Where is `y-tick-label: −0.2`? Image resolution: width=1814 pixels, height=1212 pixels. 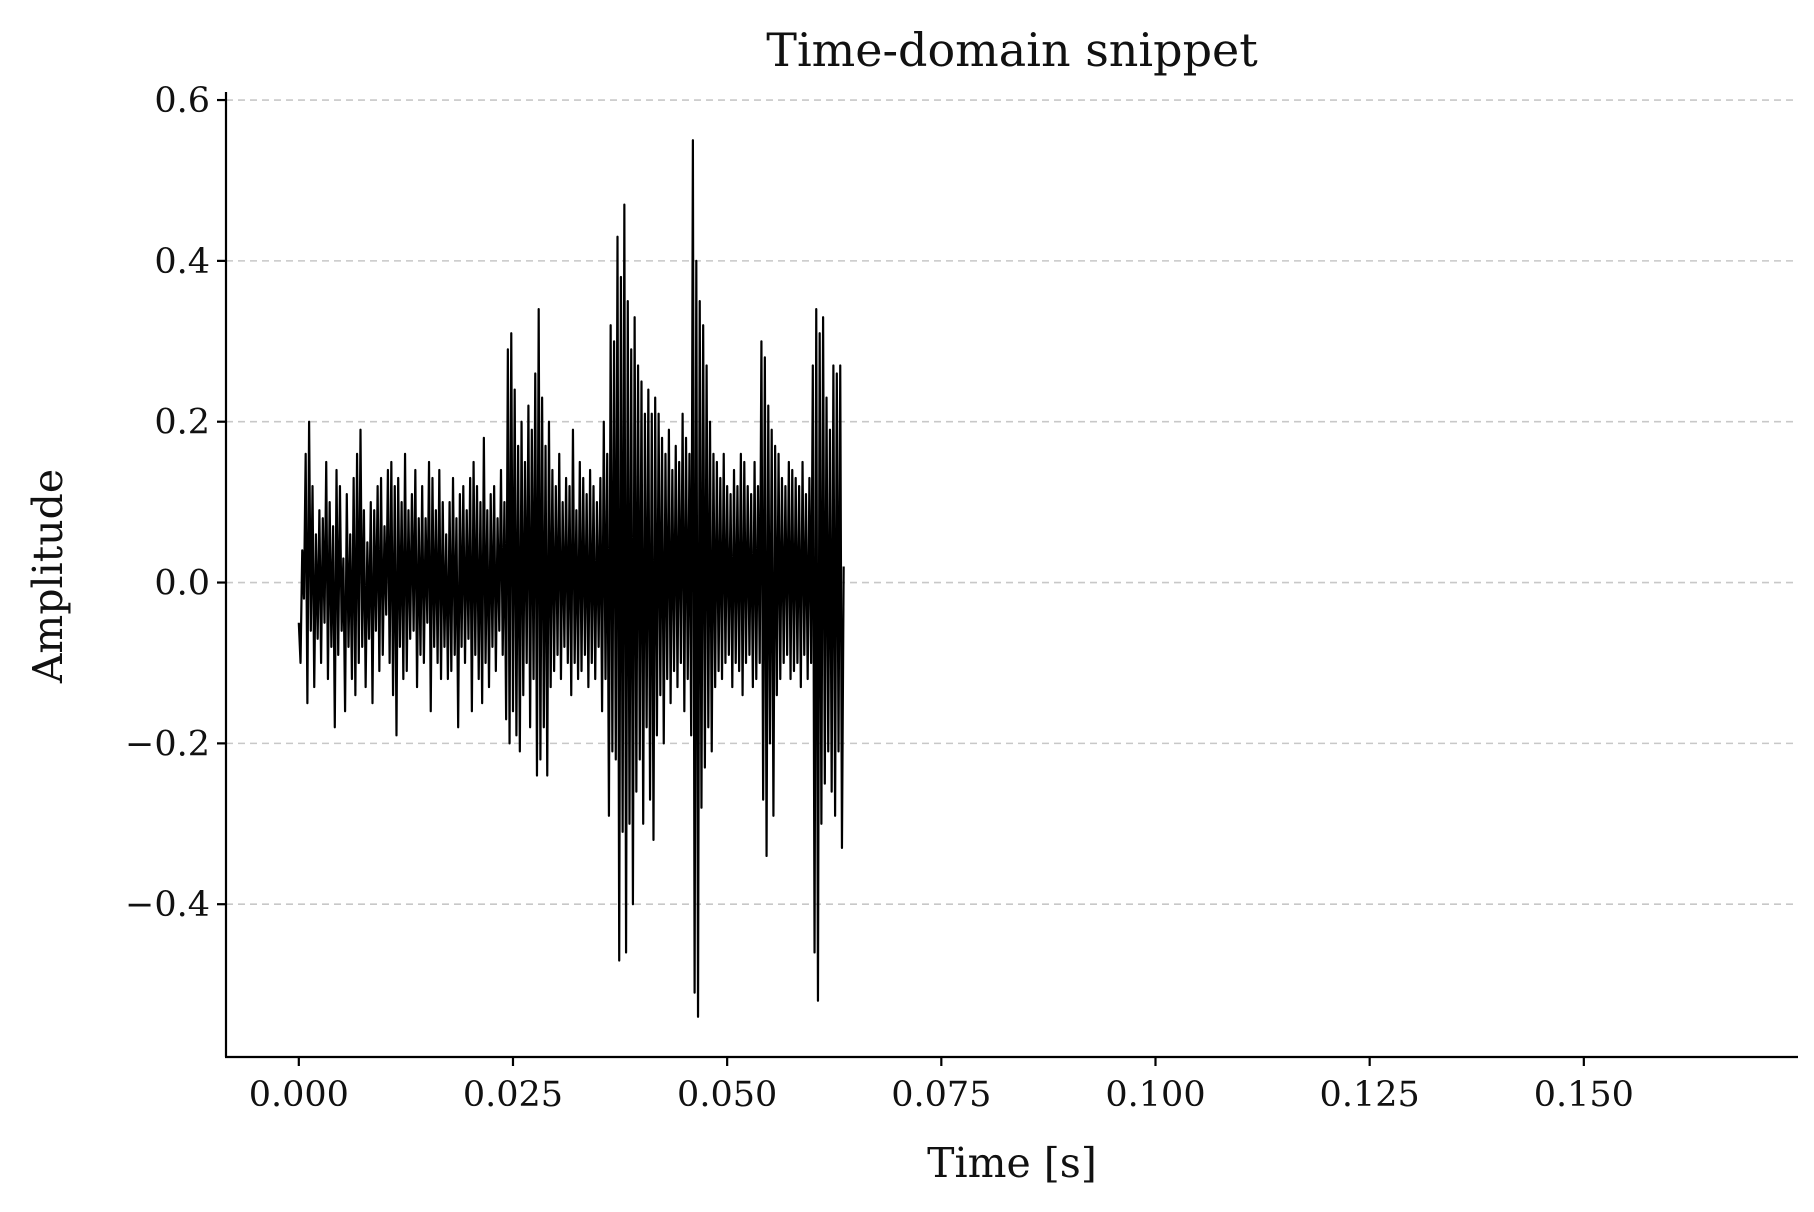 y-tick-label: −0.2 is located at coordinates (167, 744).